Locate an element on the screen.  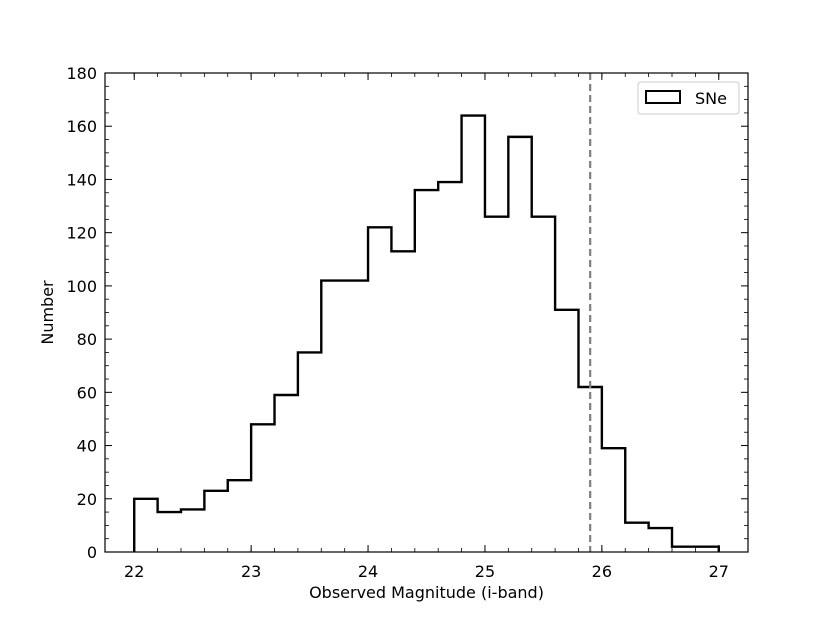
y-tick-label: 40 is located at coordinates (87, 446).